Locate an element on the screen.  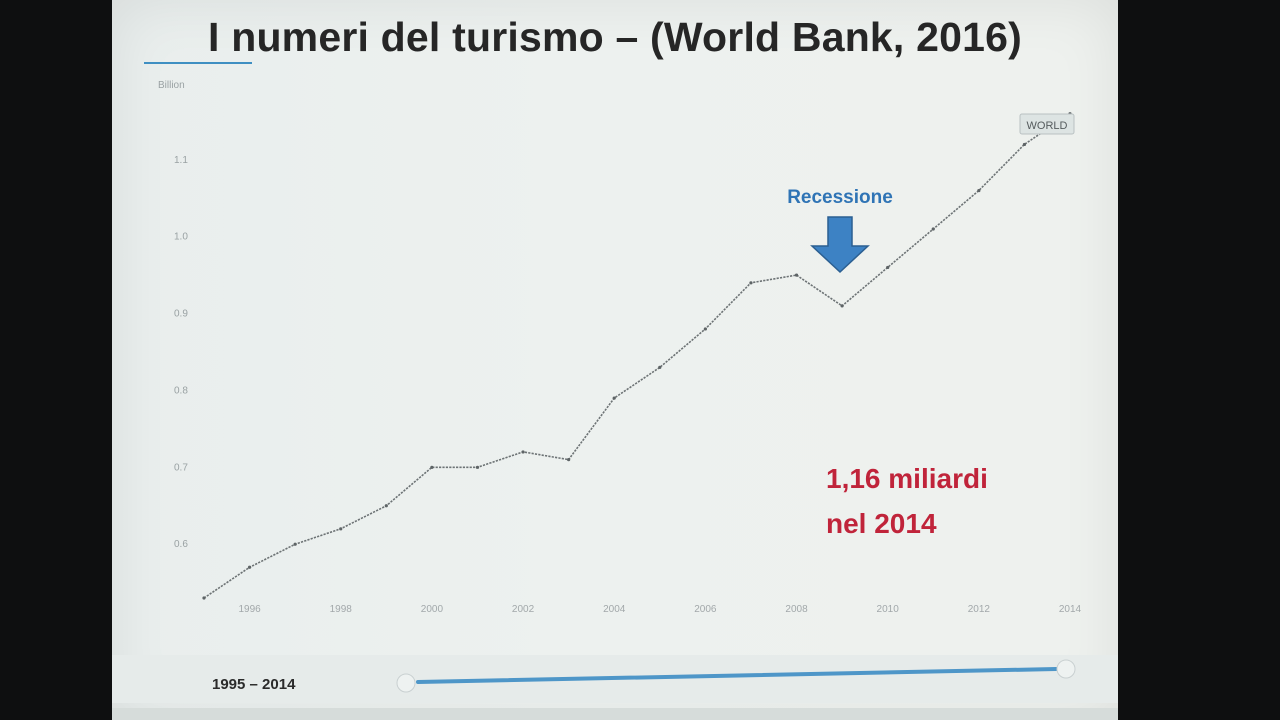
value-annotation-line1: 1,16 miliardi is located at coordinates (907, 478).